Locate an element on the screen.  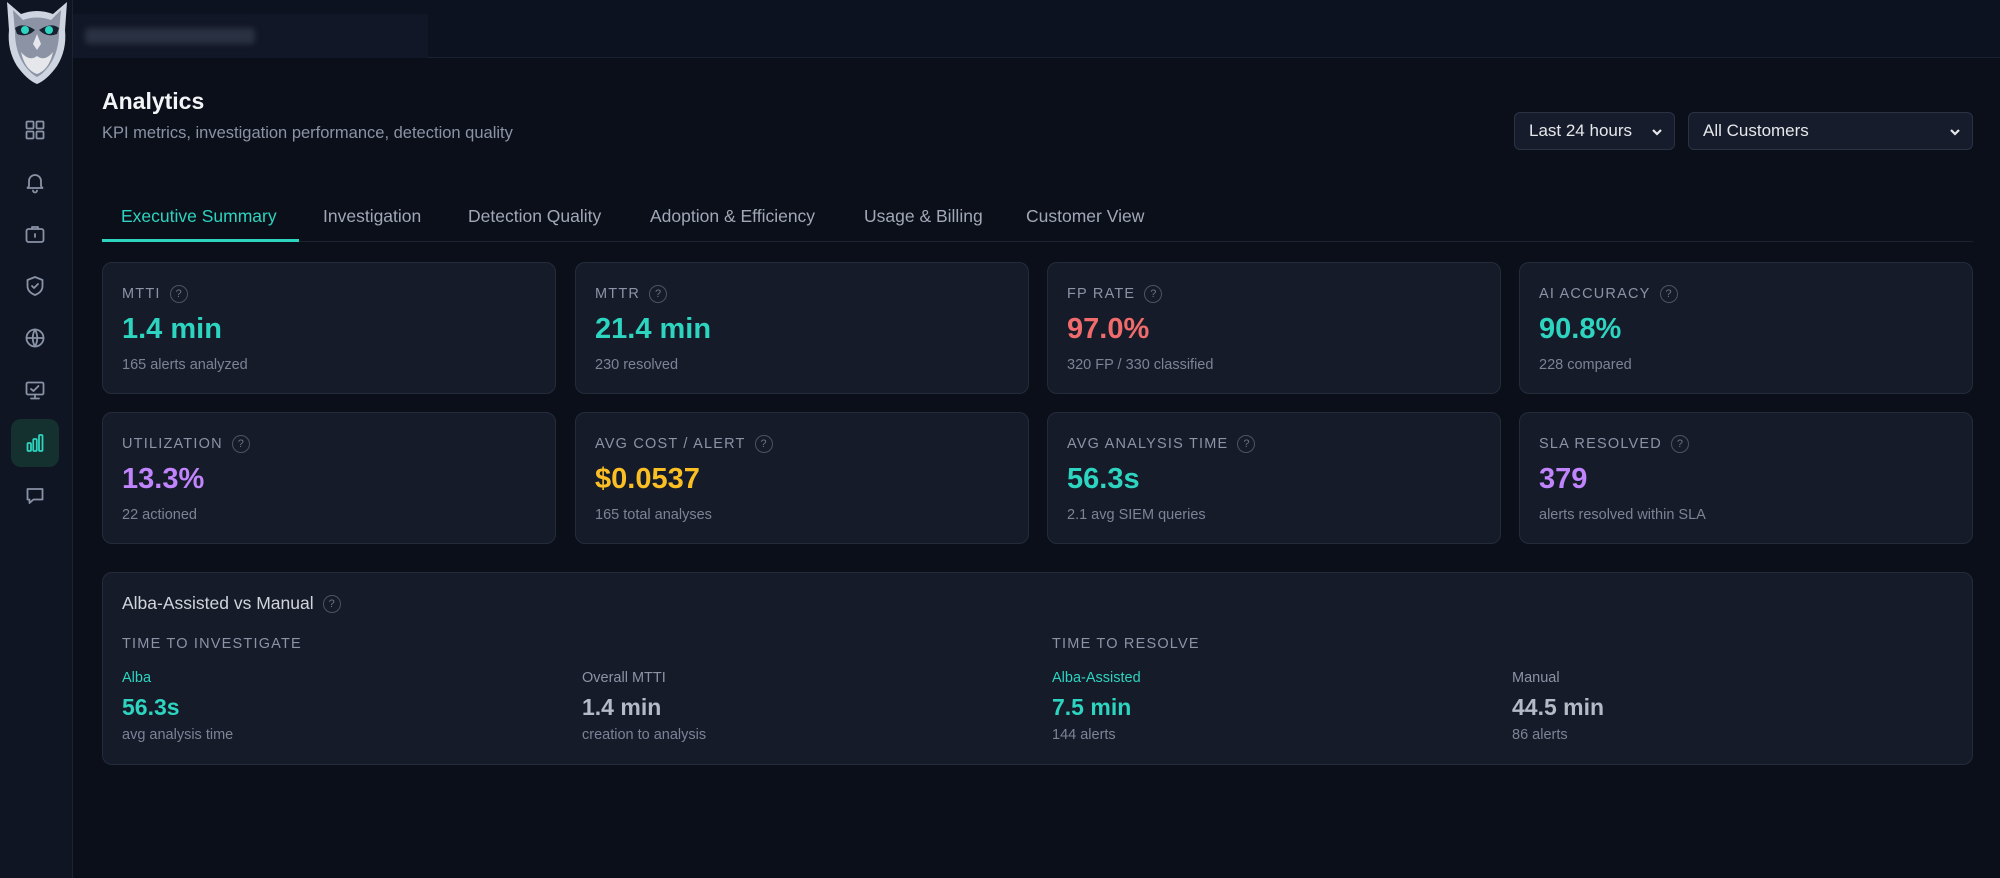
workspace-tab is located at coordinates (250, 36).